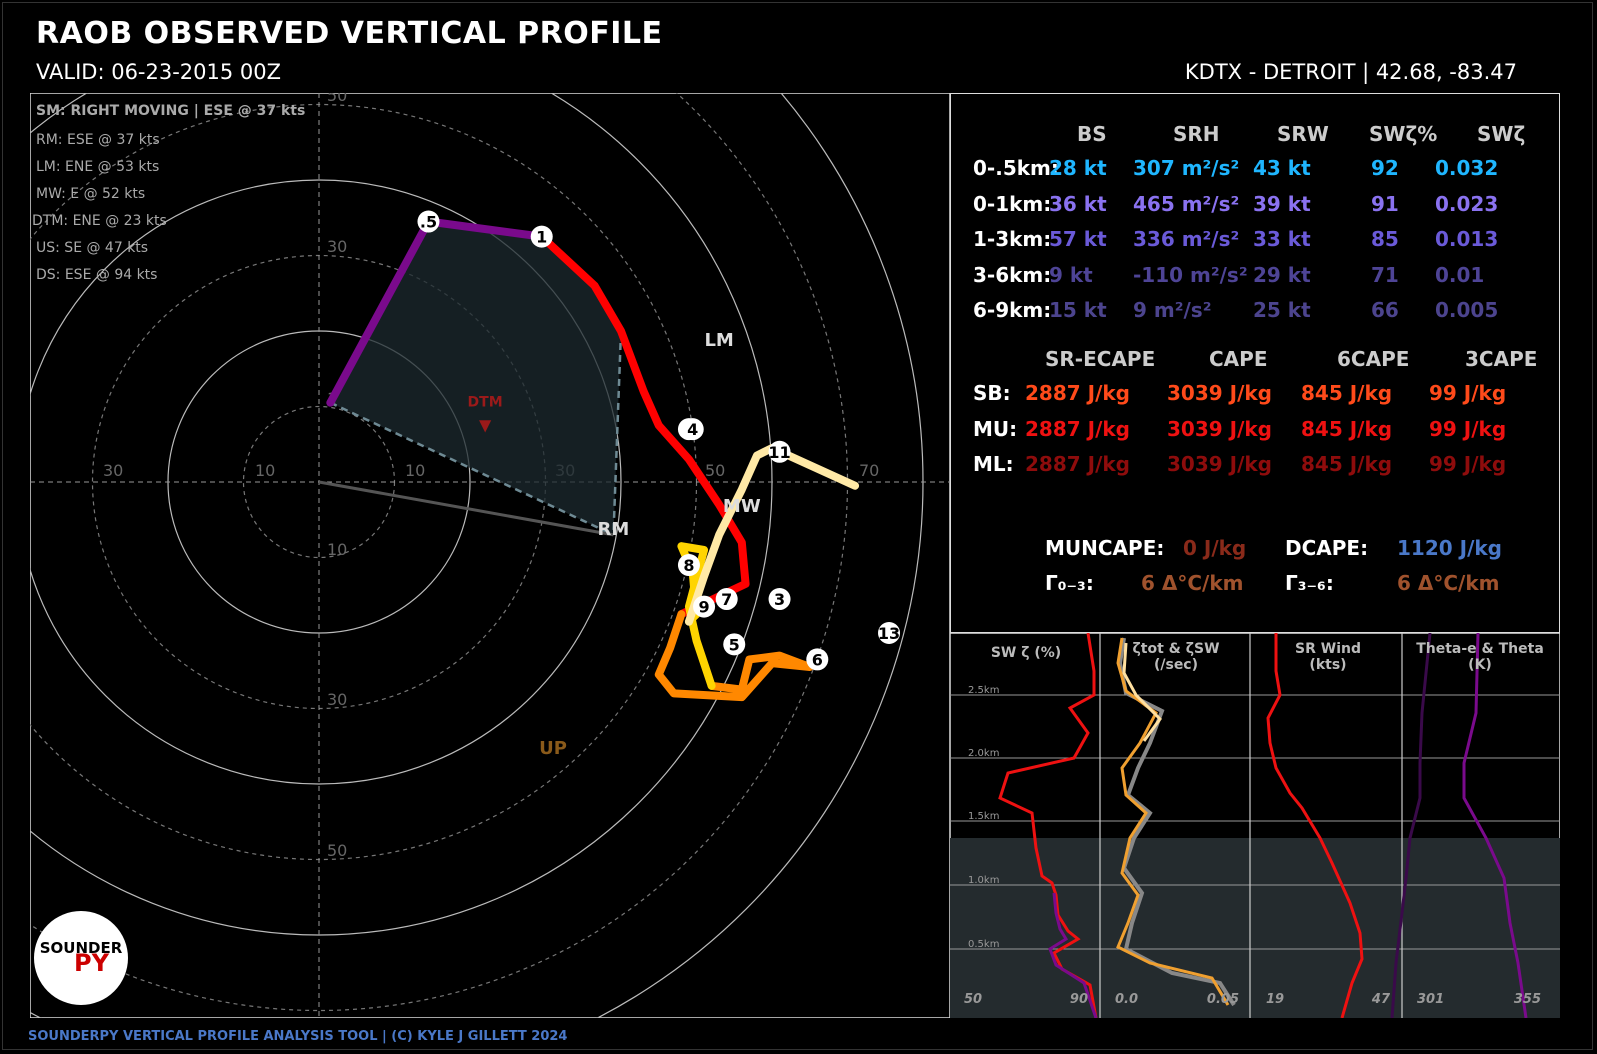 This screenshot has height=1054, width=1597. I want to click on zsw-top, so click(1142, 692).